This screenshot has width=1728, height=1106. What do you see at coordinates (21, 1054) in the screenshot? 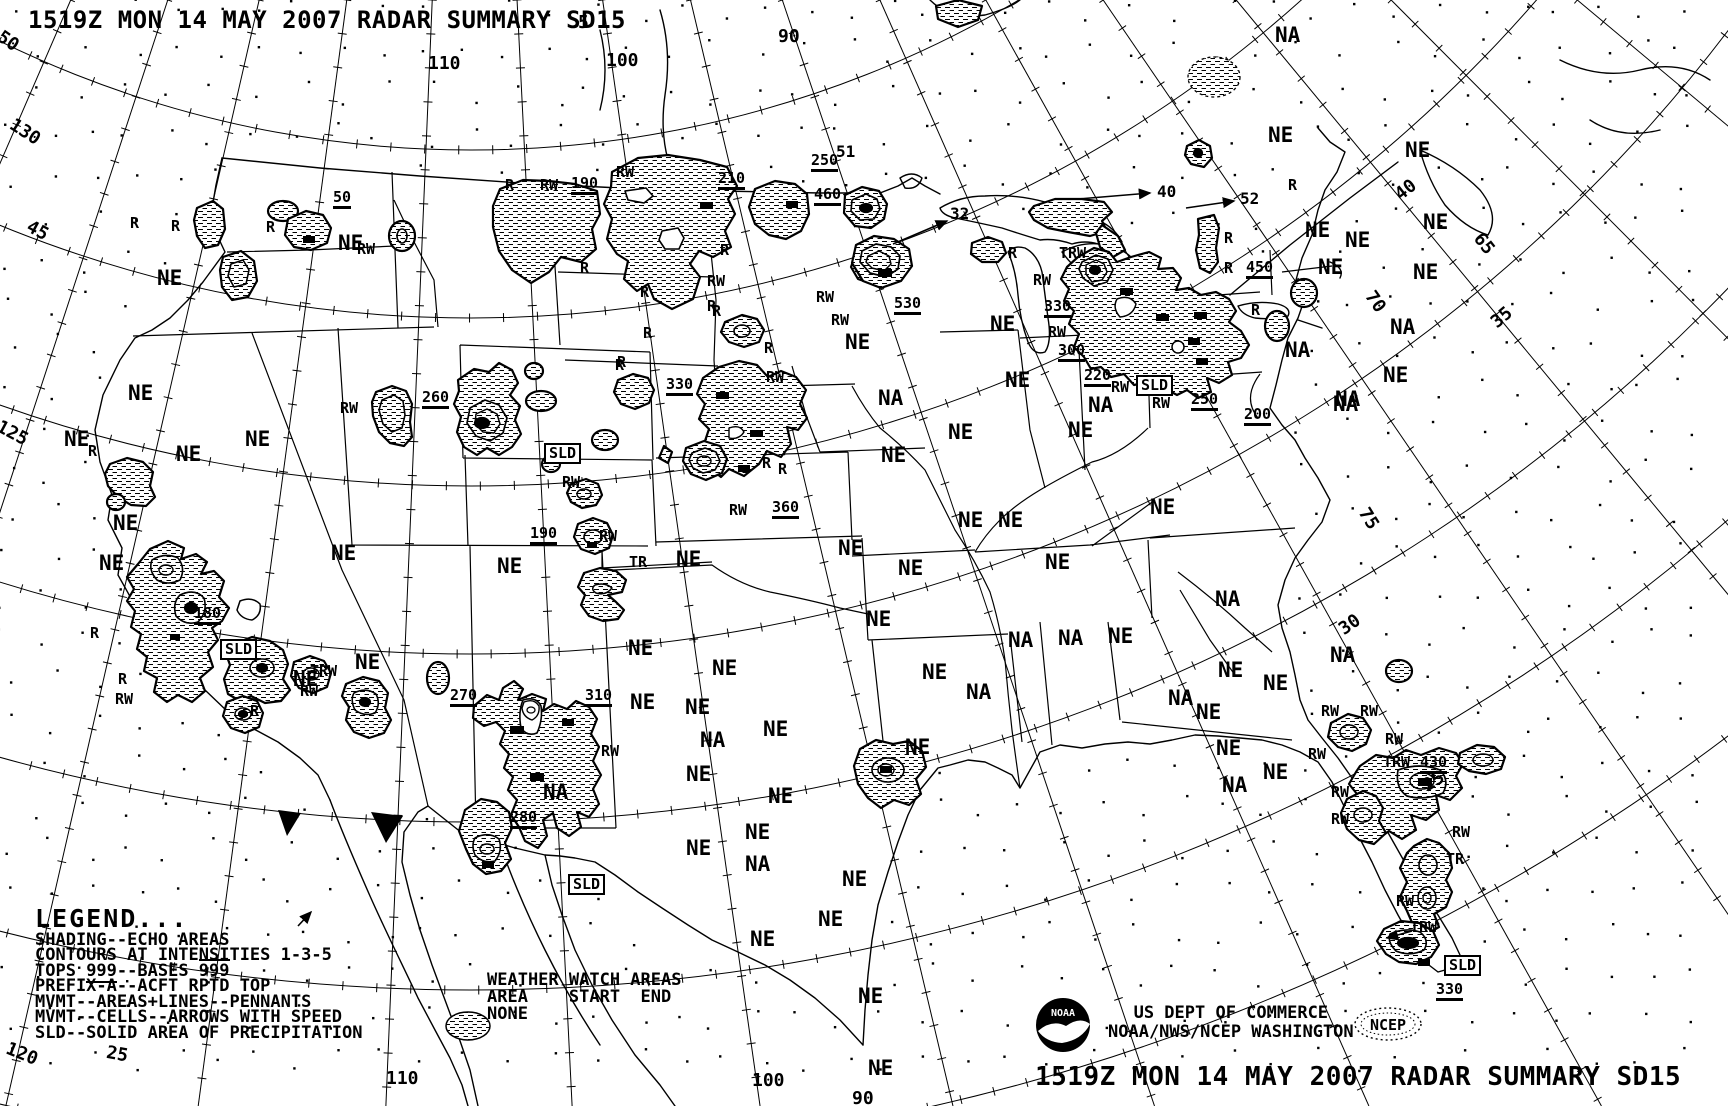
I see `grid-label: 120` at bounding box center [21, 1054].